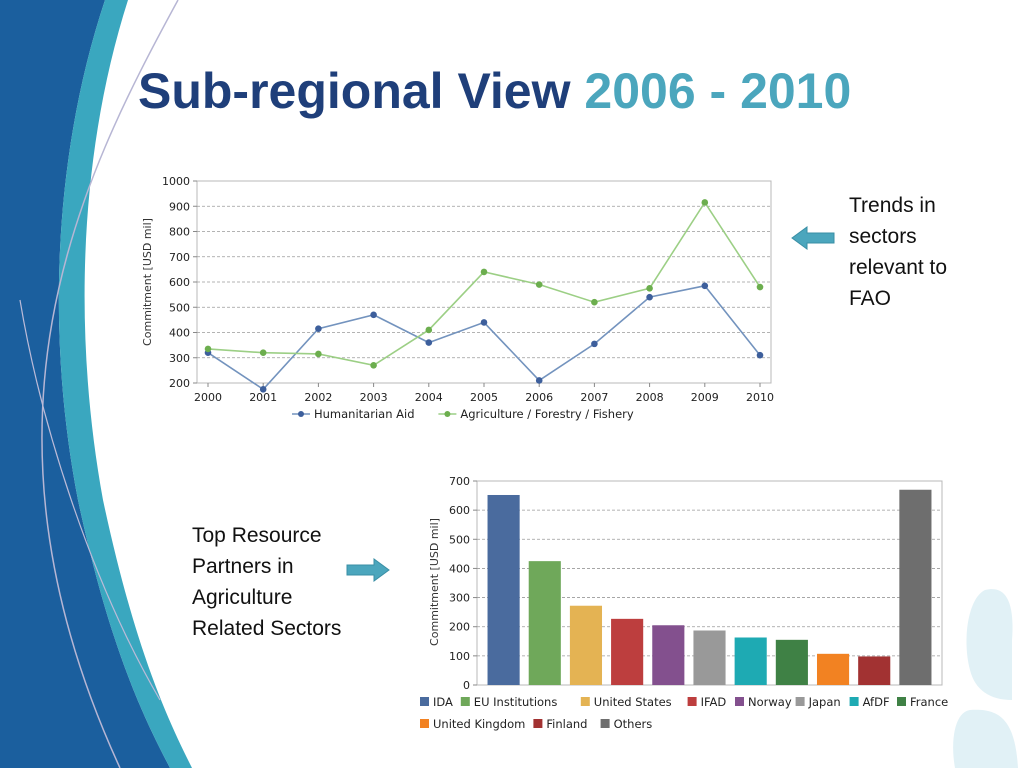 This screenshot has height=768, width=1024. I want to click on legend-label: France, so click(929, 702).